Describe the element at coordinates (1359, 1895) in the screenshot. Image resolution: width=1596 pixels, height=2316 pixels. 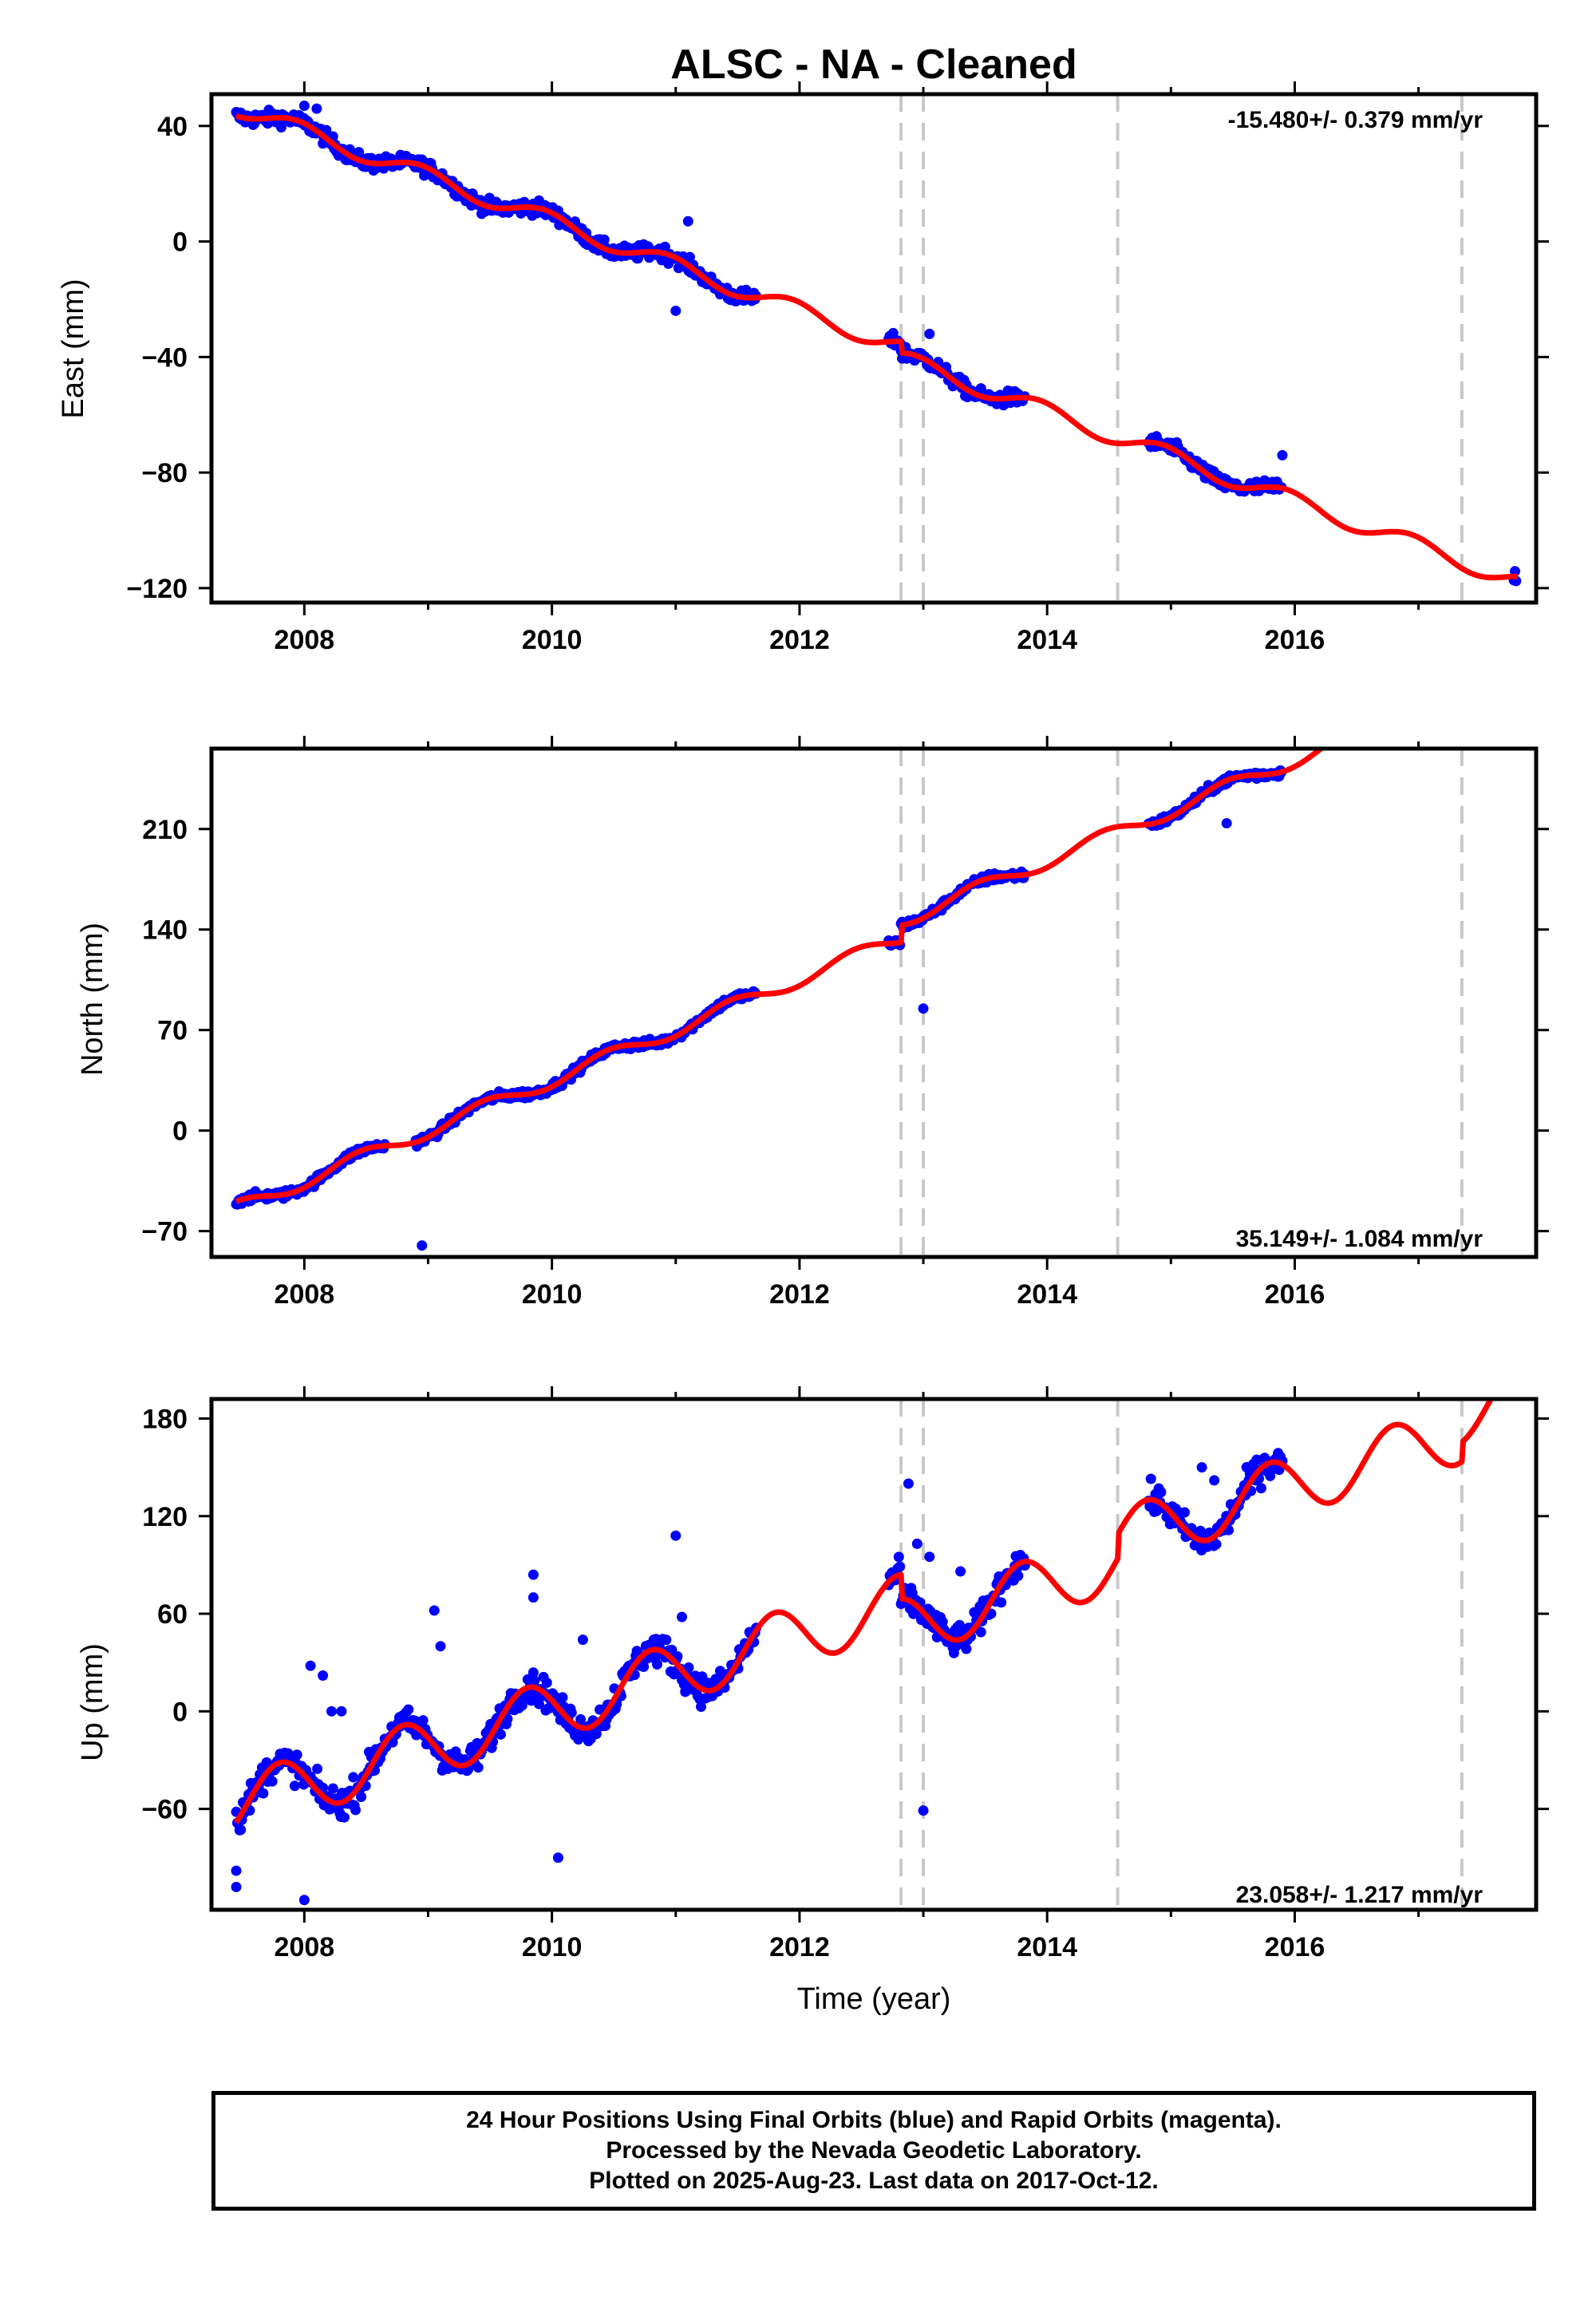
I see `rate-label-up: 23.058+/- 1.217 mm/yr` at that location.